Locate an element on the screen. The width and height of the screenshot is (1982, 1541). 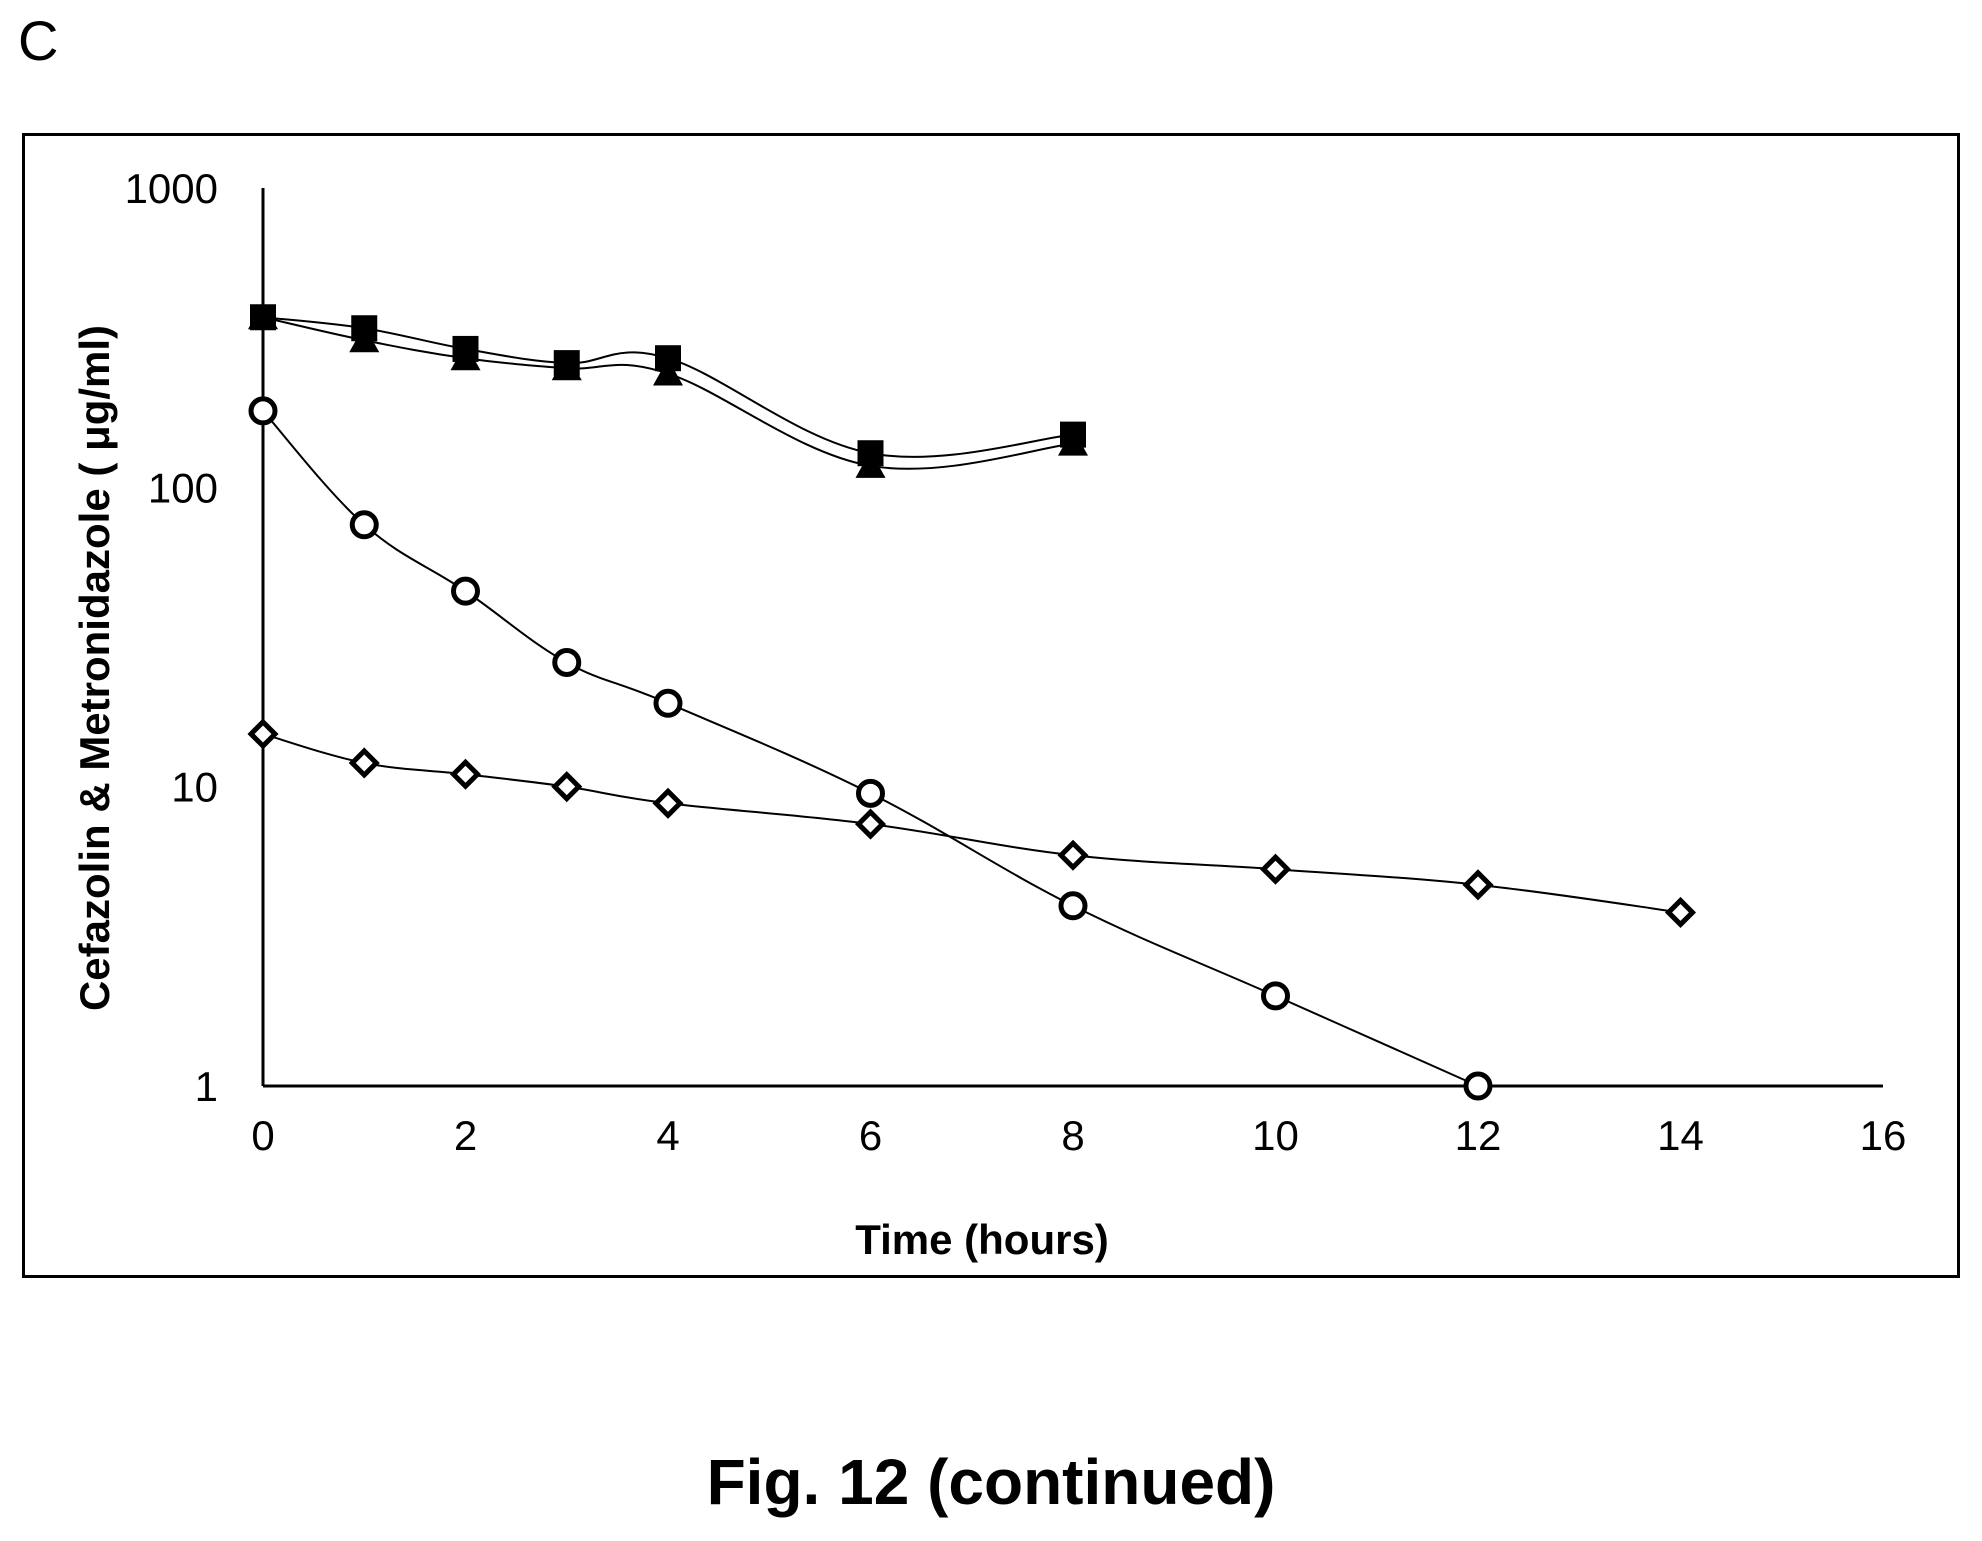
series-triangle is located at coordinates (668, 390).